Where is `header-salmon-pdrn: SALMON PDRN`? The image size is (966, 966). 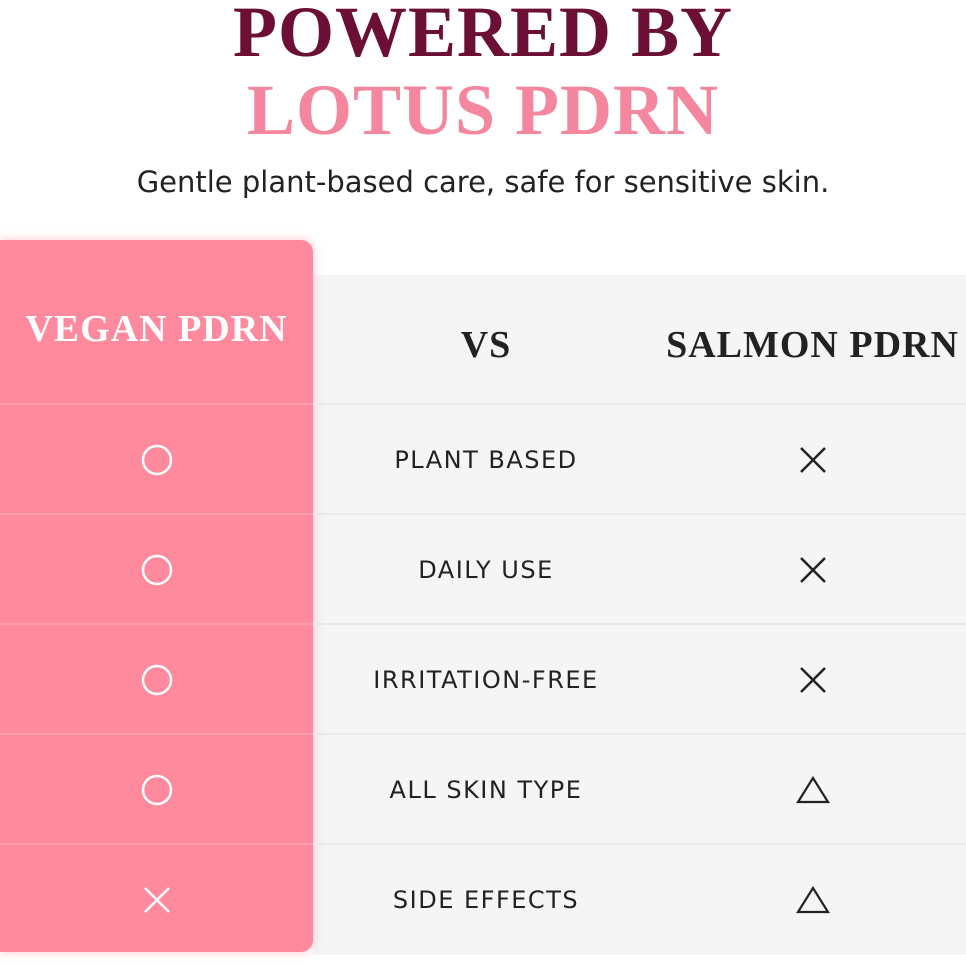
header-salmon-pdrn: SALMON PDRN is located at coordinates (812, 345).